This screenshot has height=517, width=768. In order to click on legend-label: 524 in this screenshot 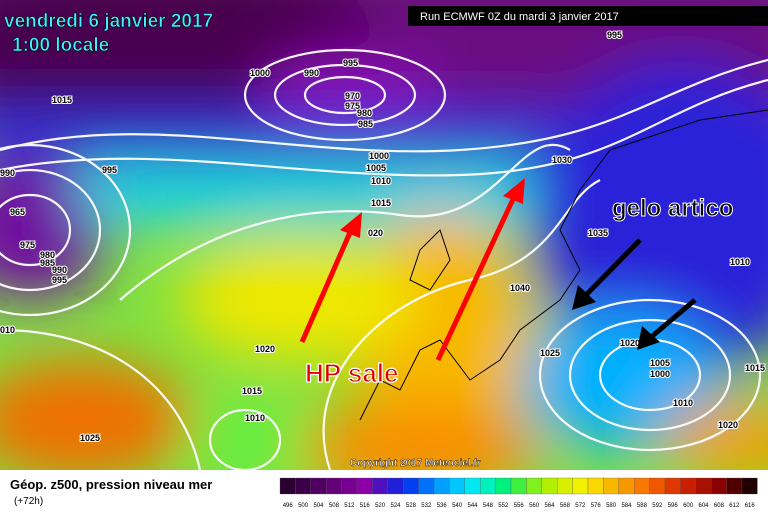, I will do `click(395, 506)`.